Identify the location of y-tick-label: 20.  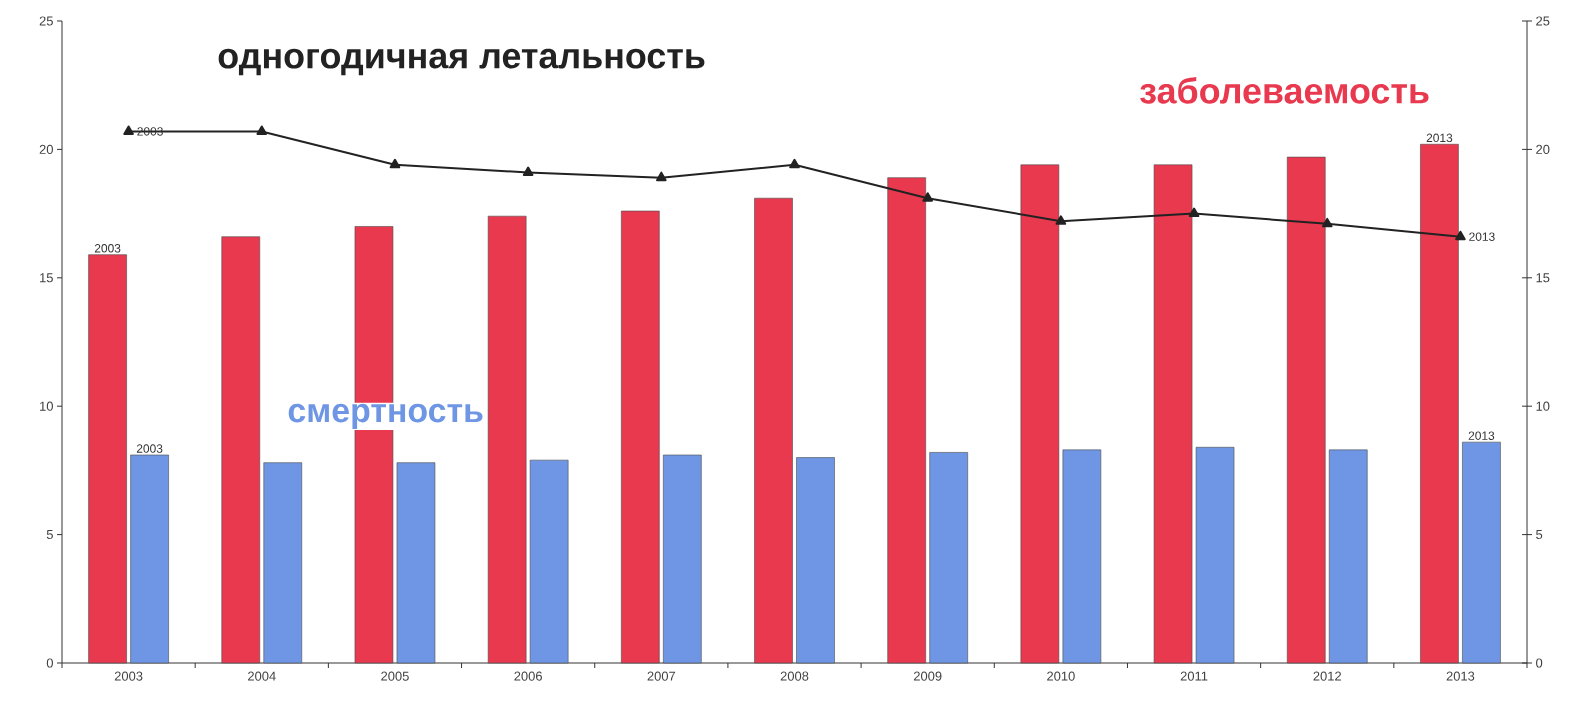
(46, 149).